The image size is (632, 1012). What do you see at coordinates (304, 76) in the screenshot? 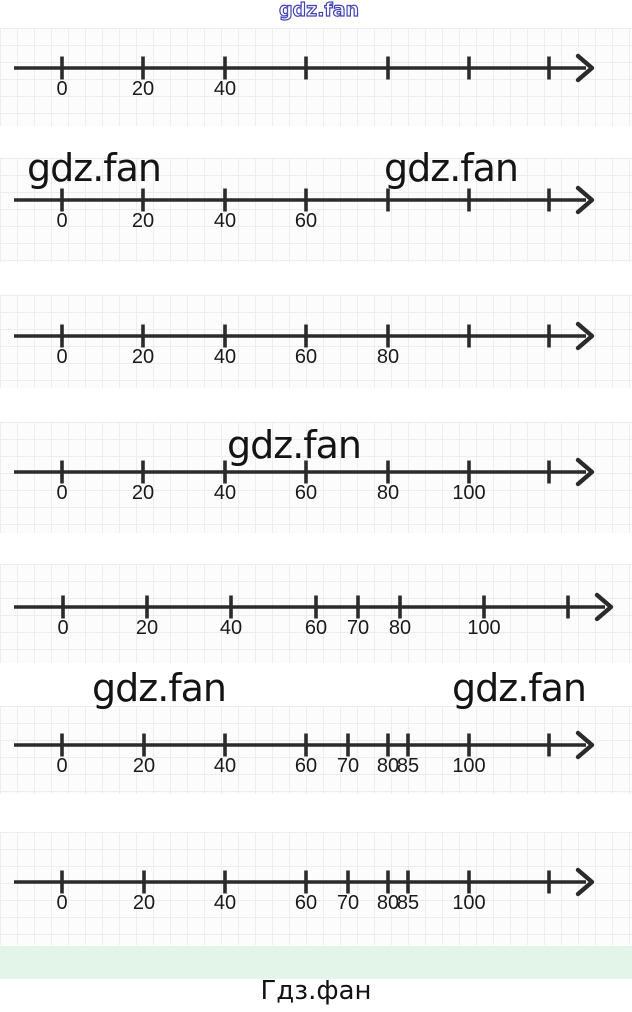
I see `number-line-1: 0 20 40` at bounding box center [304, 76].